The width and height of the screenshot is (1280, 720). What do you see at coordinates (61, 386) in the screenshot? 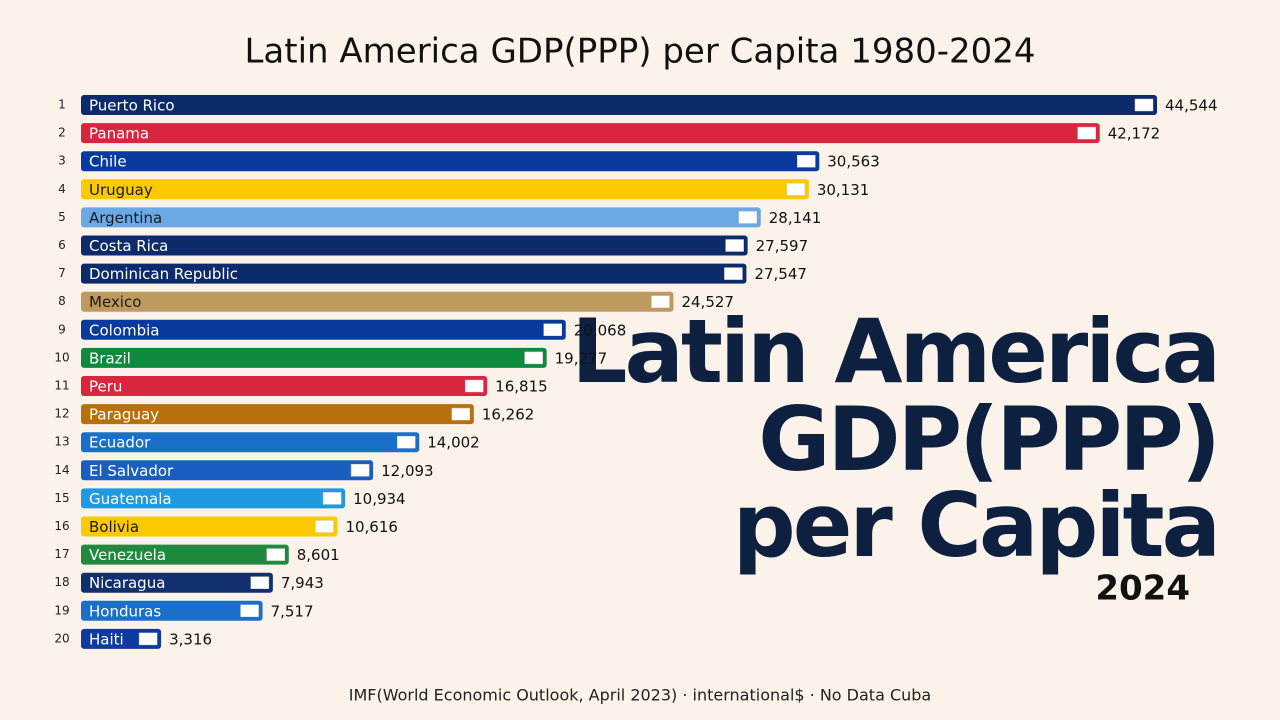
I see `rank-label: 11` at bounding box center [61, 386].